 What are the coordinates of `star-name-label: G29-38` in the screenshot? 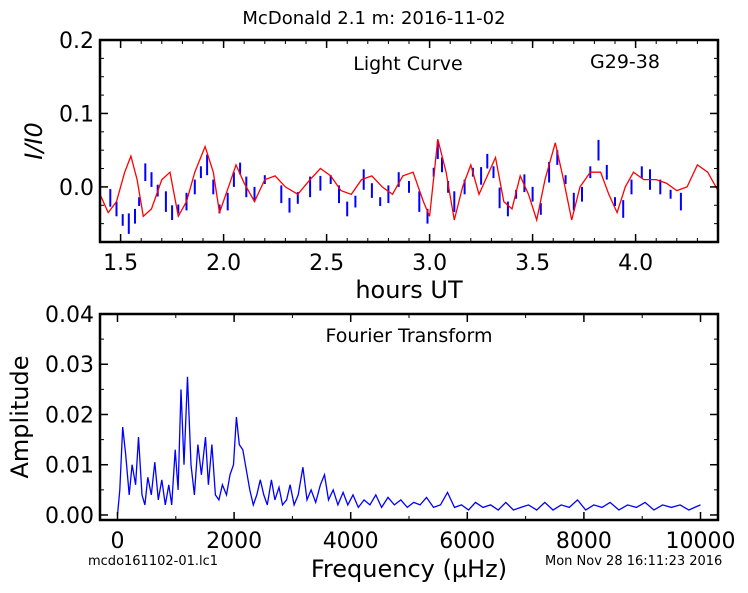 It's located at (625, 62).